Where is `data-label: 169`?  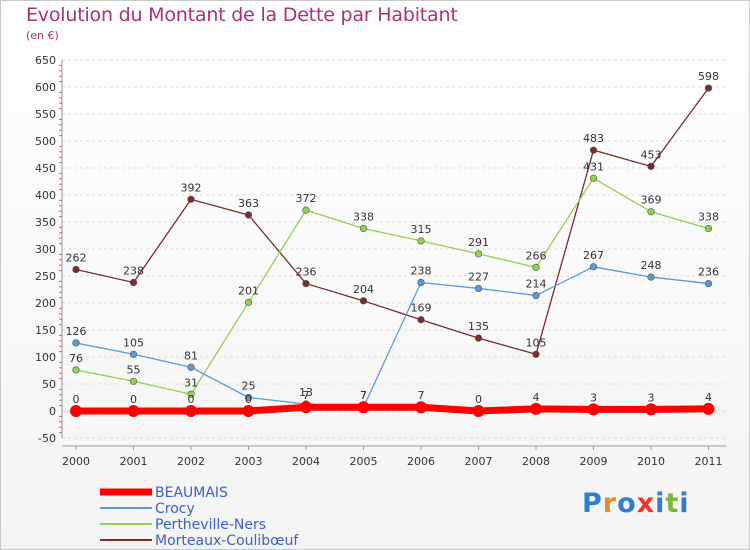 data-label: 169 is located at coordinates (421, 308).